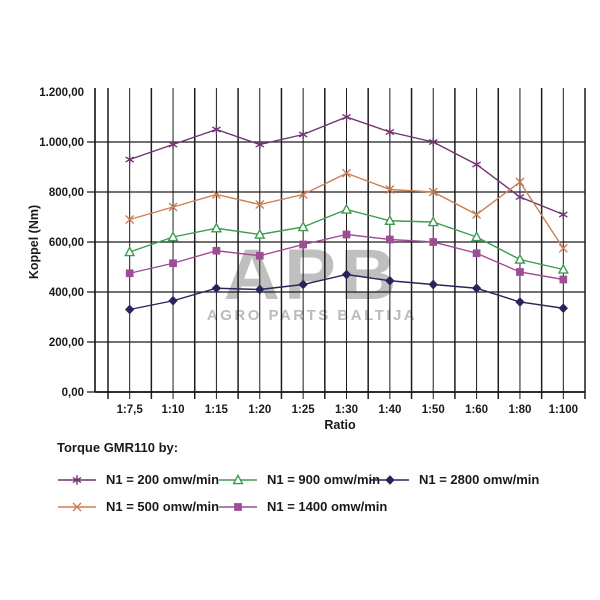 This screenshot has height=600, width=600. Describe the element at coordinates (61, 143) in the screenshot. I see `y-tick-label: 1.000,00` at that location.